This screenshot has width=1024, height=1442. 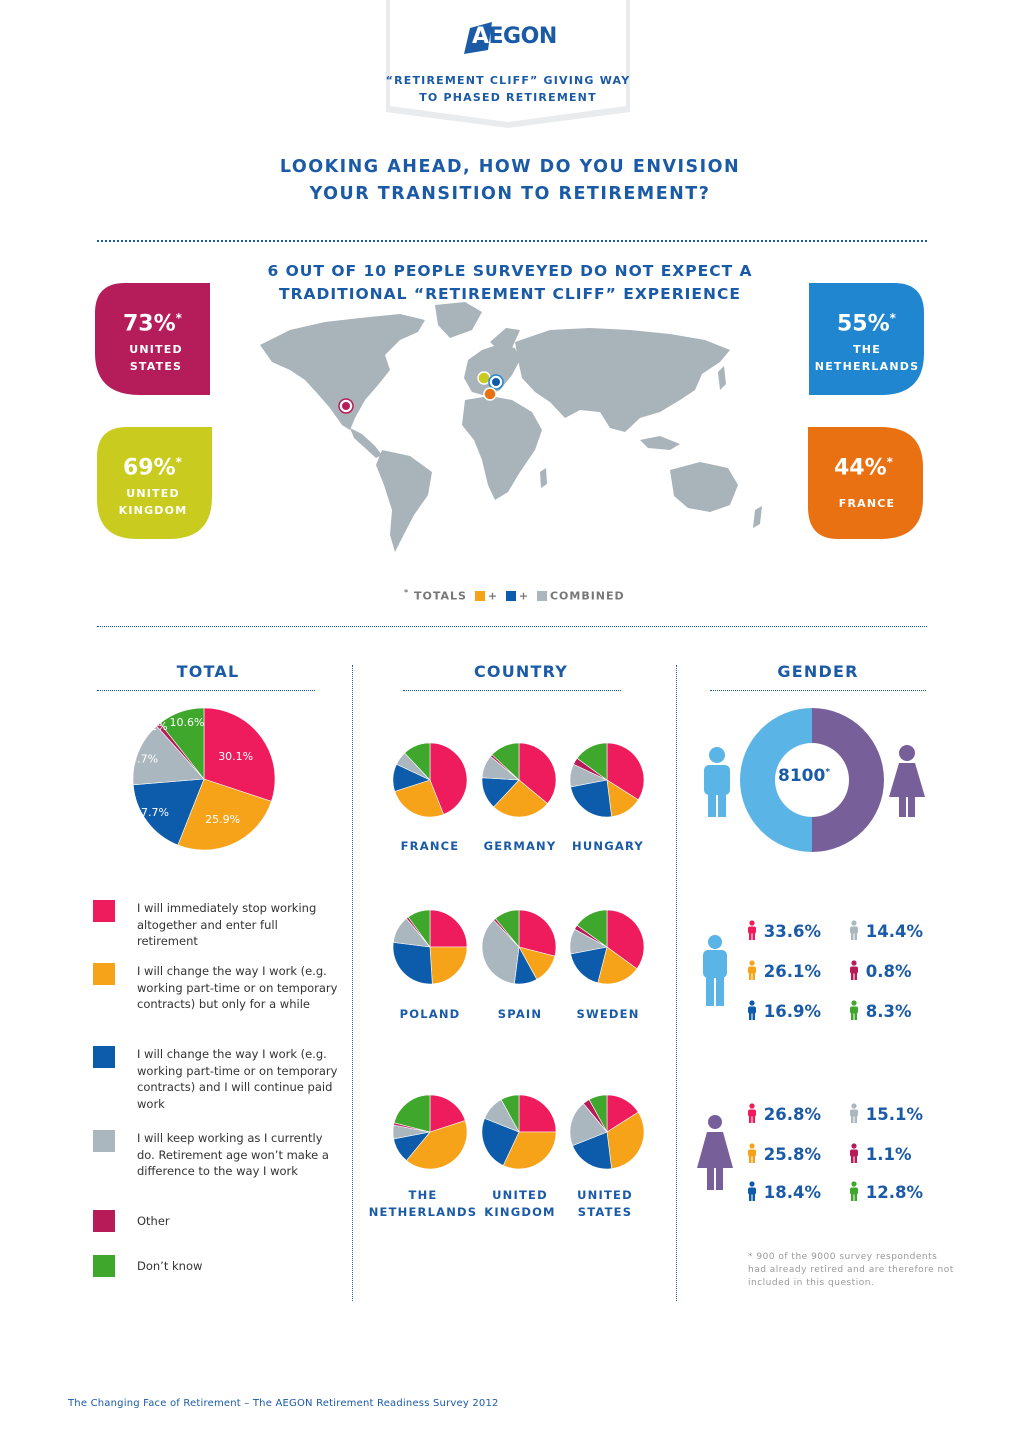 I want to click on stat-fr-pct: 44%*, so click(x=863, y=468).